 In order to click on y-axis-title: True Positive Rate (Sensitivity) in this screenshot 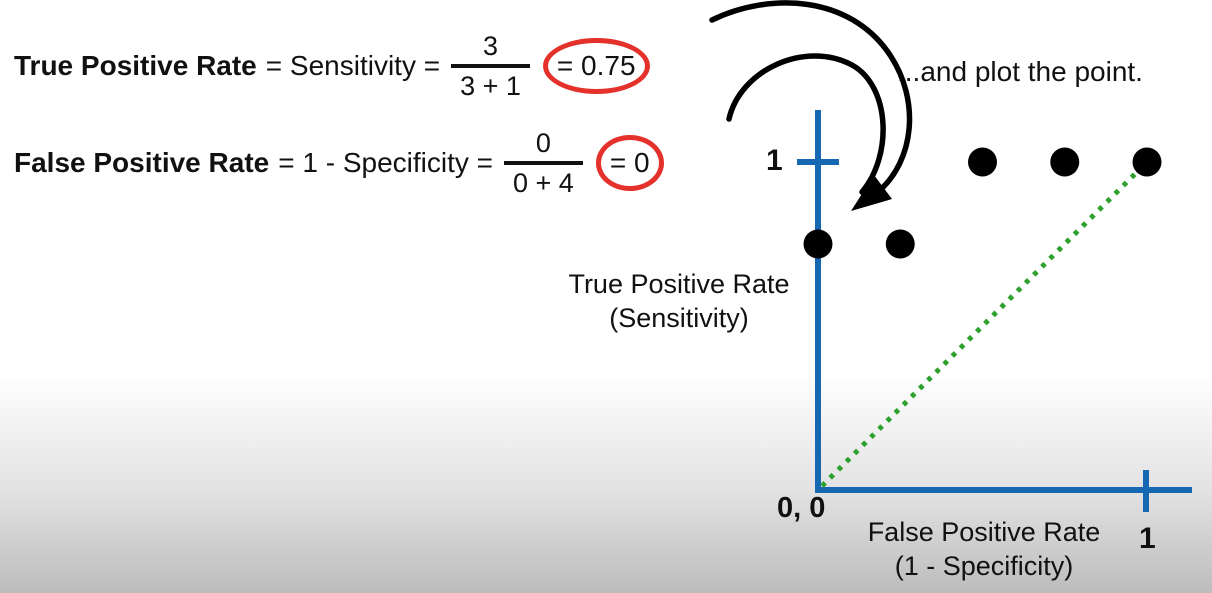, I will do `click(679, 301)`.